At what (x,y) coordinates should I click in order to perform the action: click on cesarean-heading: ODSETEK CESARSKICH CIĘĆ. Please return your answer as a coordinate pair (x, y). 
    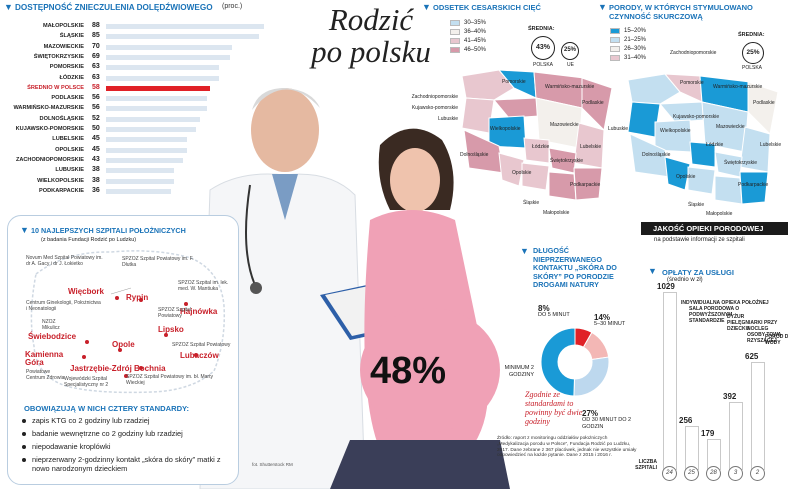
    Looking at the image, I should click on (487, 7).